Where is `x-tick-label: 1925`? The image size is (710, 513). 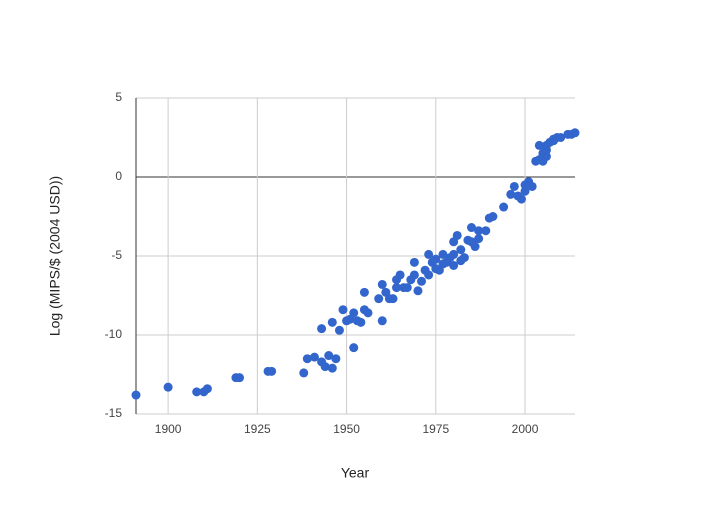
x-tick-label: 1925 is located at coordinates (257, 429).